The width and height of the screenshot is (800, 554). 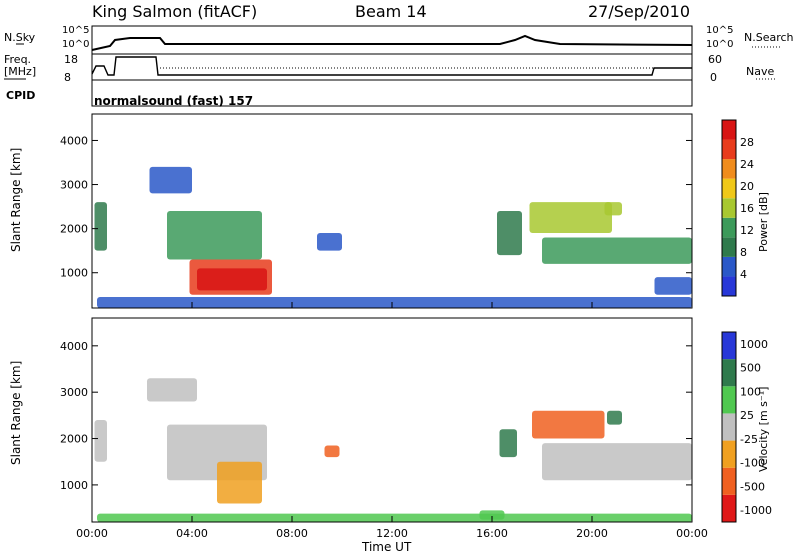 I want to click on noise-tick-top-right: 10^5, so click(x=720, y=30).